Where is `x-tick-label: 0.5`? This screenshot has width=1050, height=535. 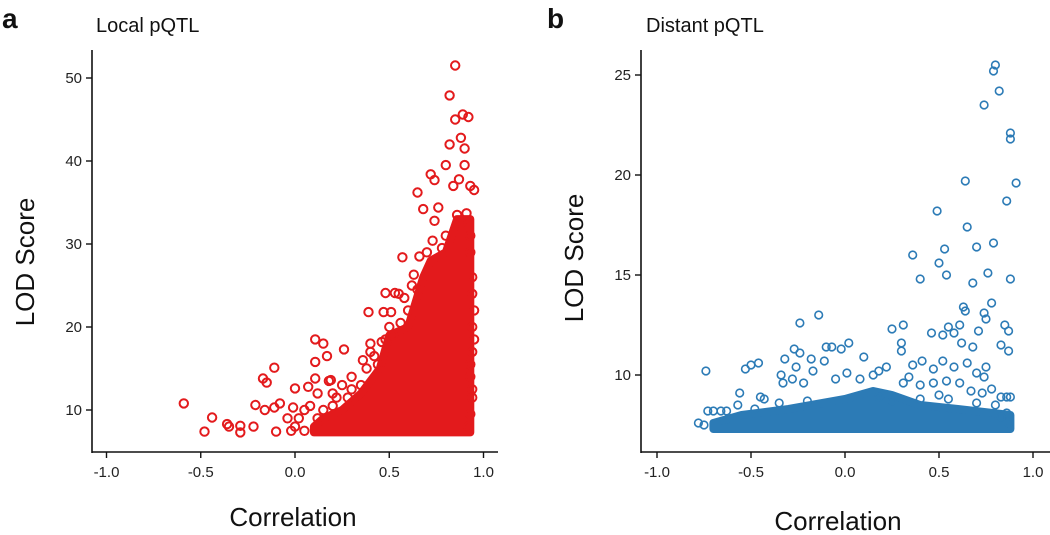
x-tick-label: 0.5 is located at coordinates (389, 472).